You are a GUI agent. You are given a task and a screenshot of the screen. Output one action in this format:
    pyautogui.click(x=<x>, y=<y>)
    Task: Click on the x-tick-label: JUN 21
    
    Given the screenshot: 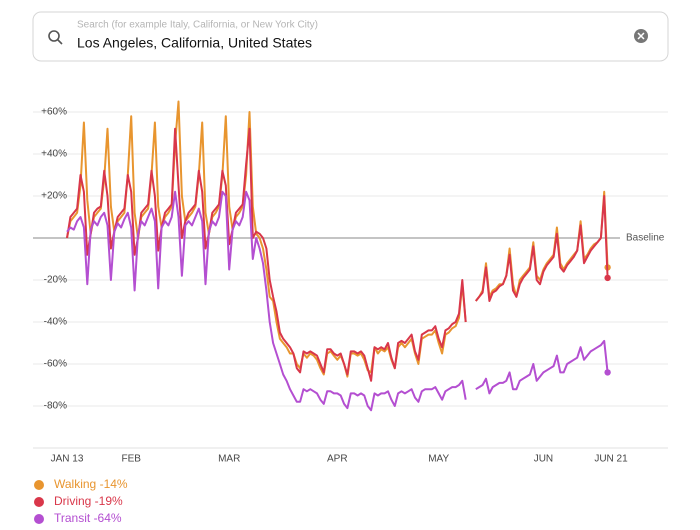 What is the action you would take?
    pyautogui.click(x=611, y=459)
    